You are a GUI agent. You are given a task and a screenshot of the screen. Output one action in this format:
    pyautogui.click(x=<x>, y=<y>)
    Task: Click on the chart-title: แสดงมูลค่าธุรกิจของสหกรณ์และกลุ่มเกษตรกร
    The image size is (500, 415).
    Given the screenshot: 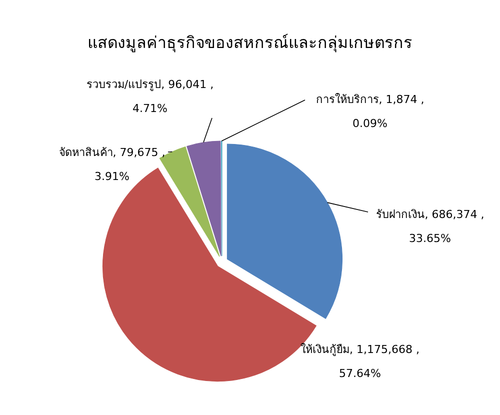 What is the action you would take?
    pyautogui.click(x=250, y=43)
    